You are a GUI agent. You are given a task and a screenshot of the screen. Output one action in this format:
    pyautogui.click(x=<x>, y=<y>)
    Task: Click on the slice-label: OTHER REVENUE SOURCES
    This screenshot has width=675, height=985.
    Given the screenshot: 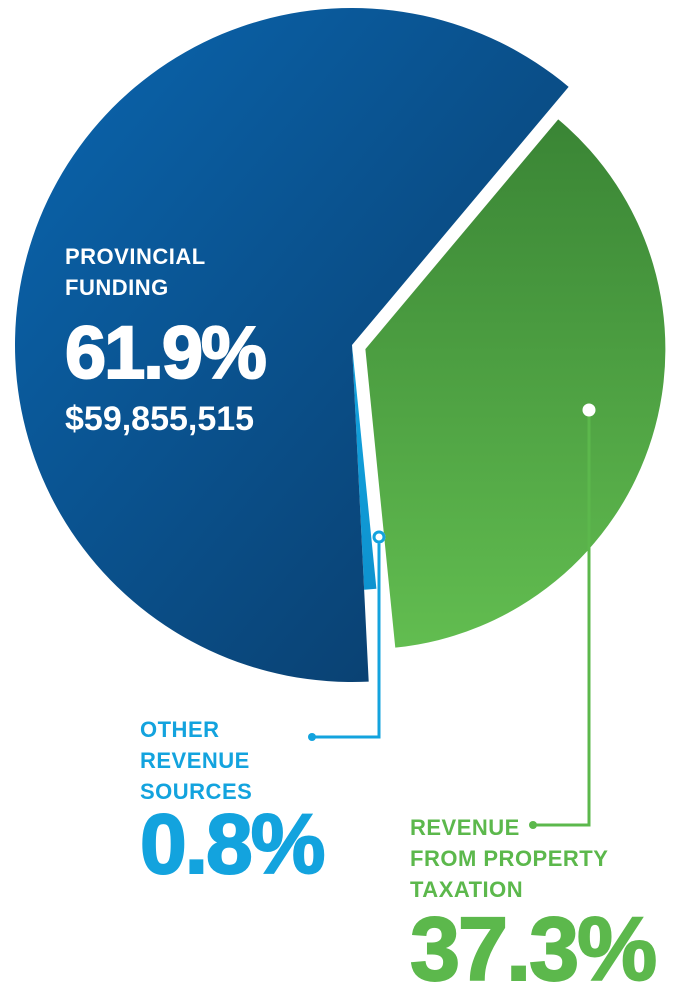 What is the action you would take?
    pyautogui.click(x=198, y=760)
    